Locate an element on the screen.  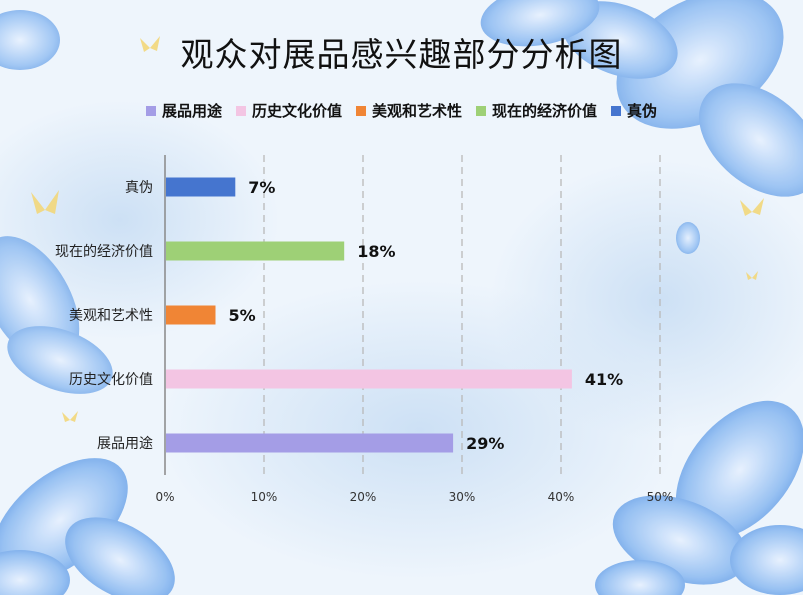
bar-value-label: 29% is located at coordinates (485, 443).